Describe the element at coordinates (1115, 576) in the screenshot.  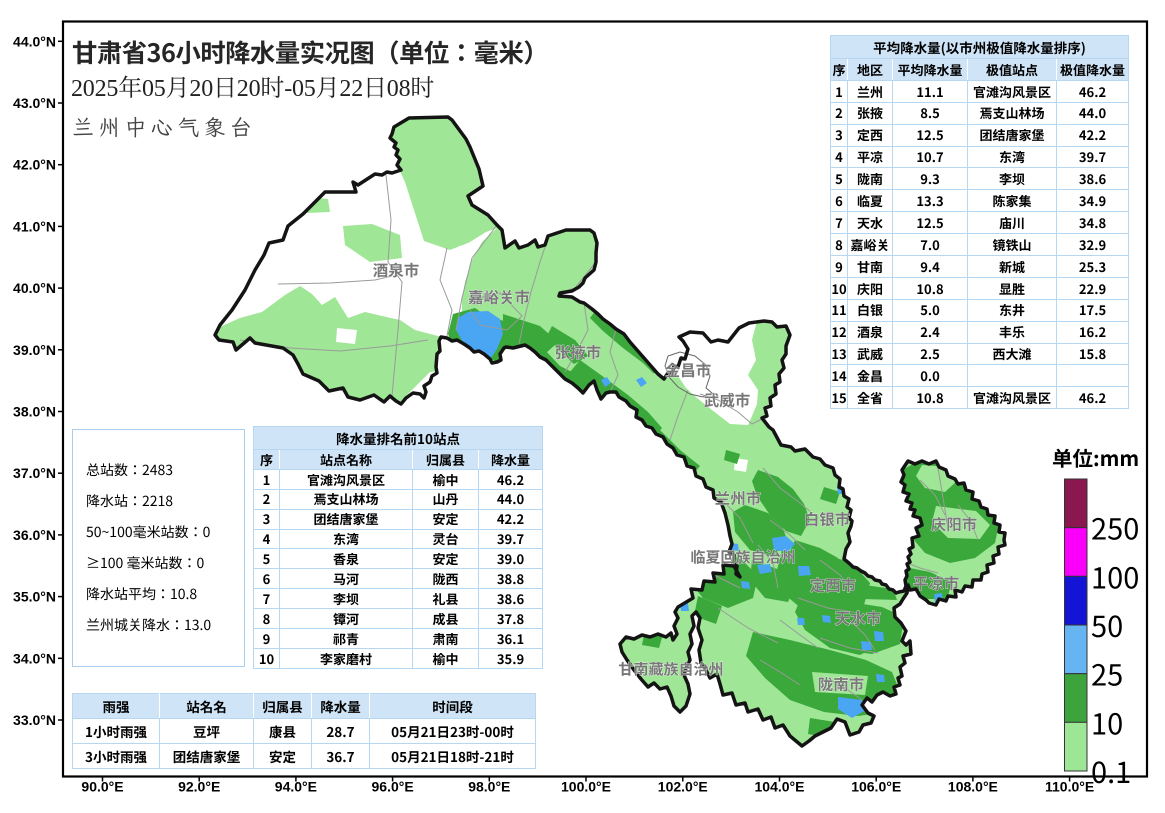
I see `svg-text: 100` at that location.